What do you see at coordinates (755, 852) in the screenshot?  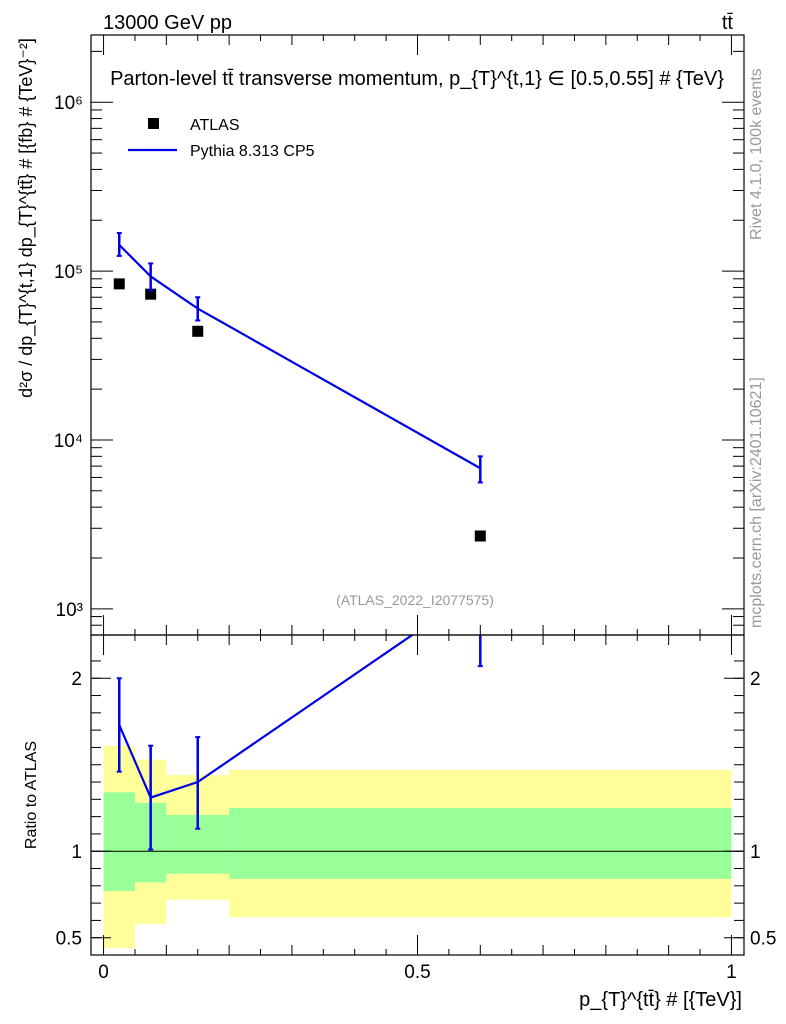 I see `ratio-y-tick-label-right: 1` at bounding box center [755, 852].